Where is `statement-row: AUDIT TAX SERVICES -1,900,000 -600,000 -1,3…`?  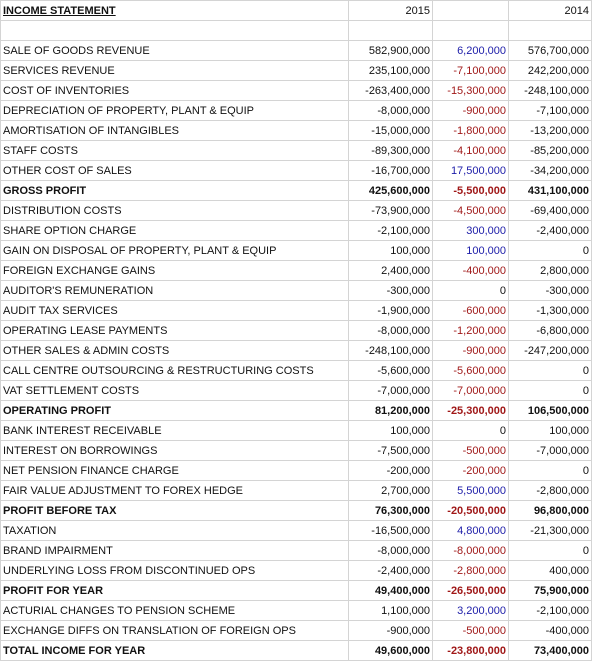
statement-row: AUDIT TAX SERVICES -1,900,000 -600,000 -1,3… is located at coordinates (296, 310).